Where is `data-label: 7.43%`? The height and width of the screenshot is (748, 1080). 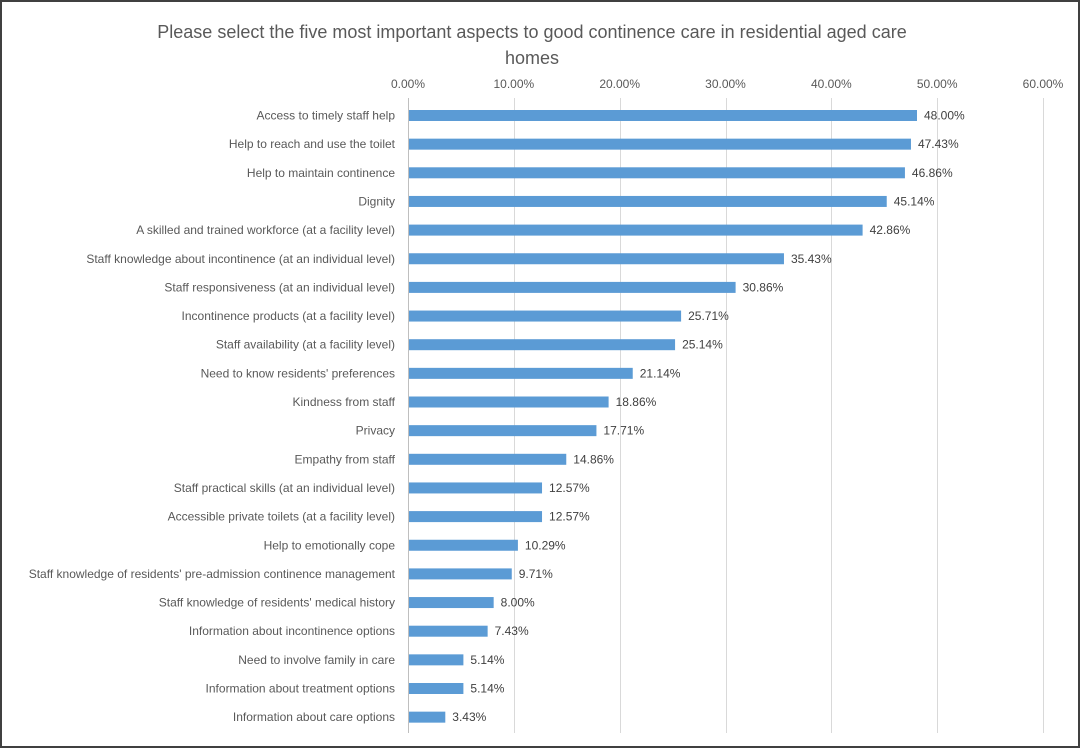
data-label: 7.43% is located at coordinates (512, 631).